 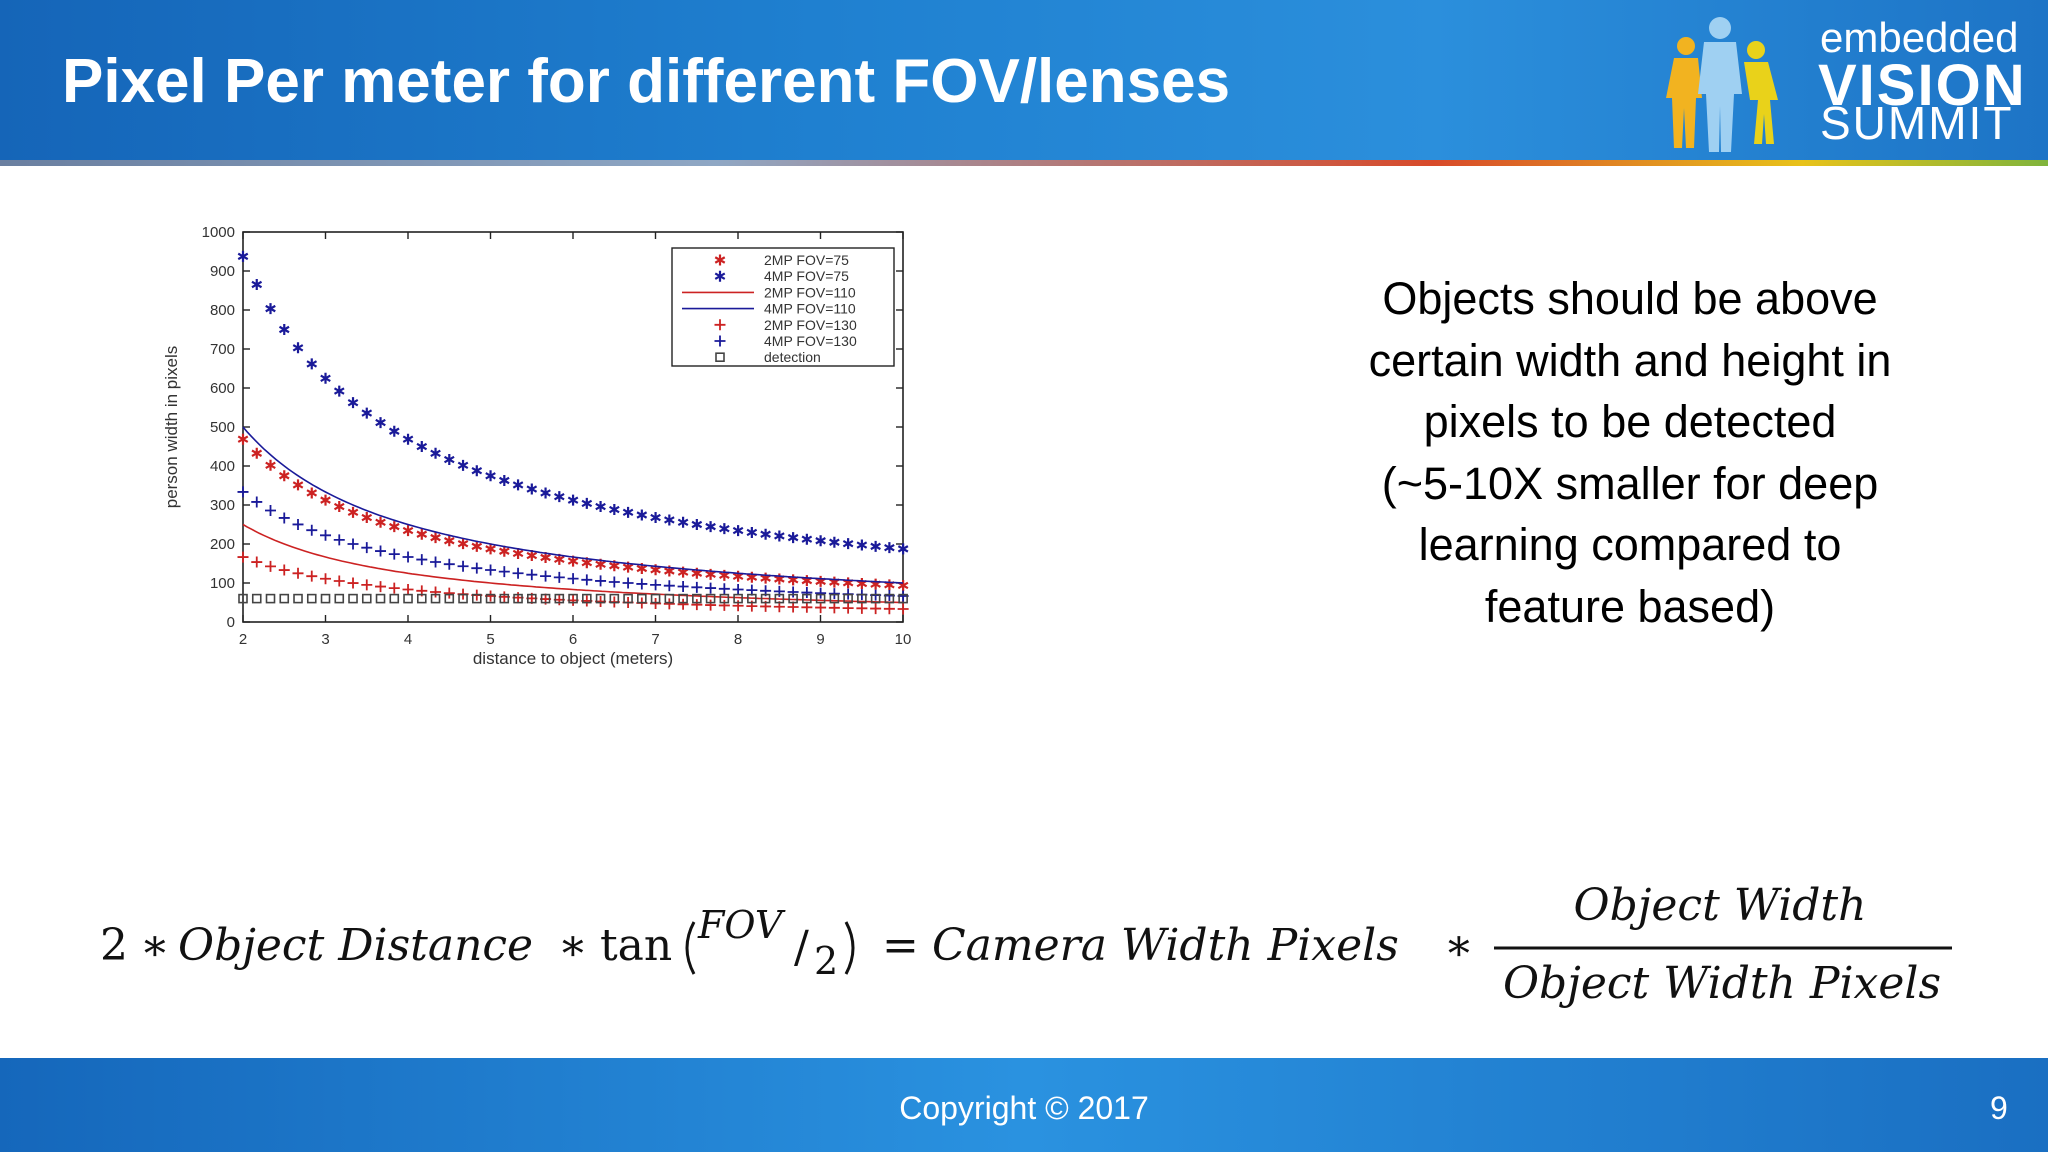 What do you see at coordinates (222, 466) in the screenshot?
I see `y-tick-label: 400` at bounding box center [222, 466].